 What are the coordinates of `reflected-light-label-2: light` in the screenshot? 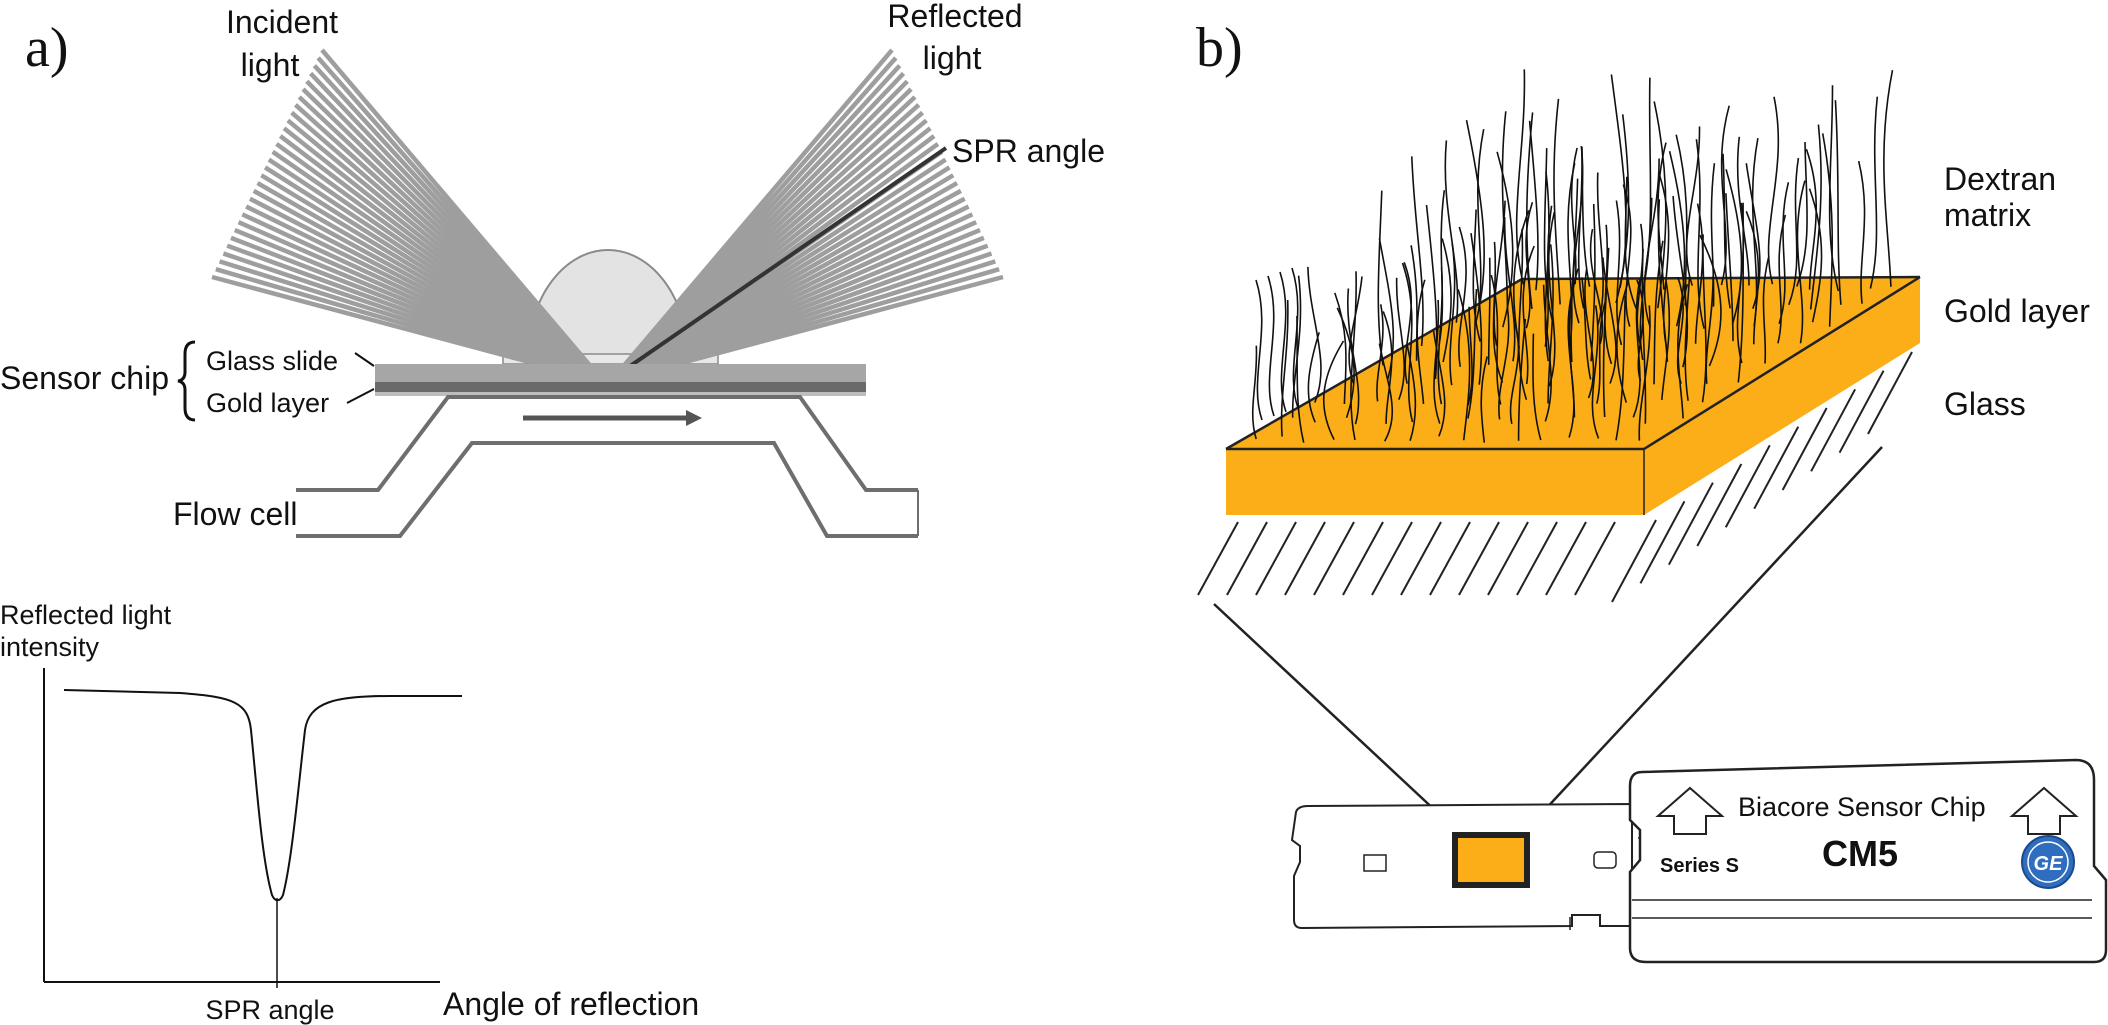 It's located at (952, 58).